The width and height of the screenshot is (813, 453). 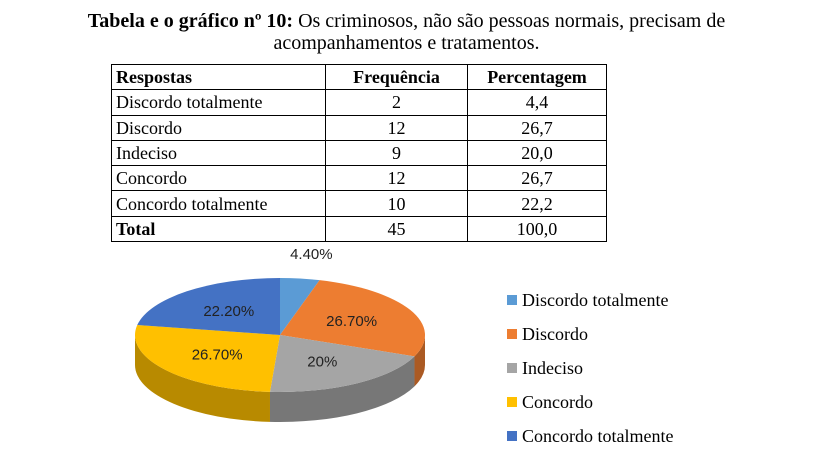 I want to click on pie-data-label: 20%, so click(x=322, y=362).